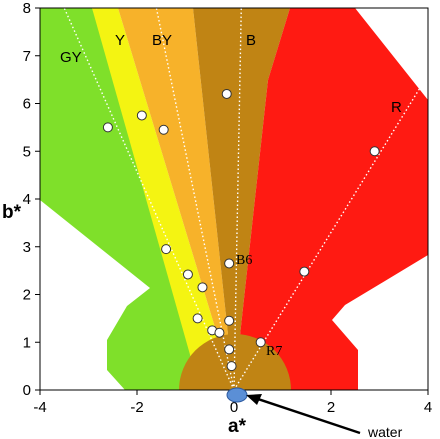  What do you see at coordinates (251, 40) in the screenshot?
I see `region-label-b: B` at bounding box center [251, 40].